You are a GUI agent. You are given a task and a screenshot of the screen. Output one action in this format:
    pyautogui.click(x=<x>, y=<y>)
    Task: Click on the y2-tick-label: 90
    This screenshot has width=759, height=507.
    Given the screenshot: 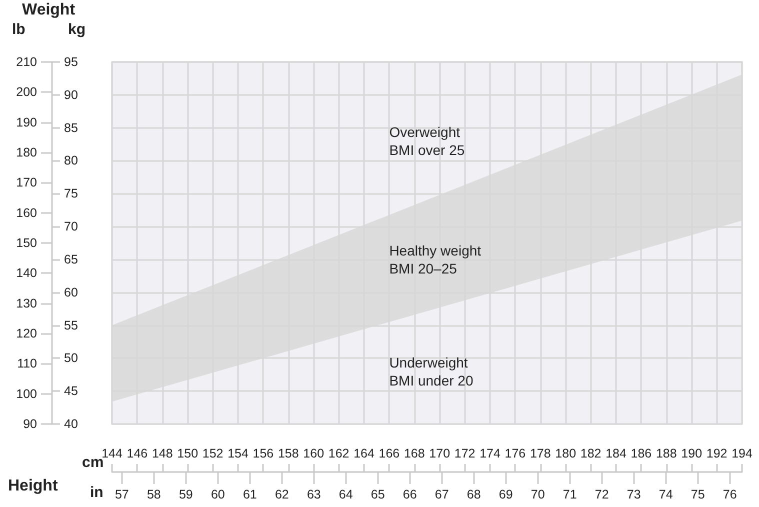 What is the action you would take?
    pyautogui.click(x=30, y=424)
    